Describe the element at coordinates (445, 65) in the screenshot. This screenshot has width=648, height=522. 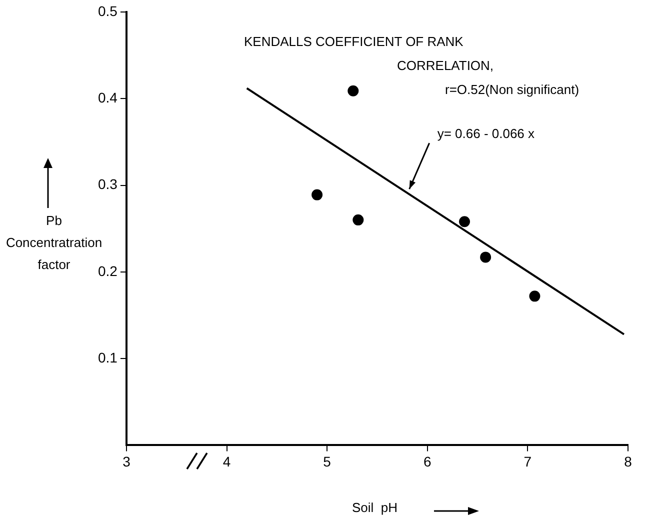
I see `annotation: CORRELATION,` at that location.